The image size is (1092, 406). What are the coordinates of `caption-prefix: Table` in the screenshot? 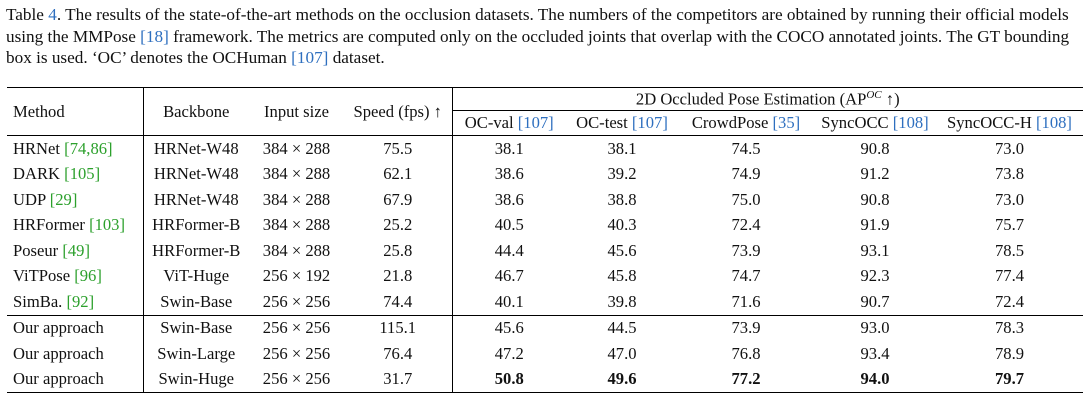 It's located at (27, 14).